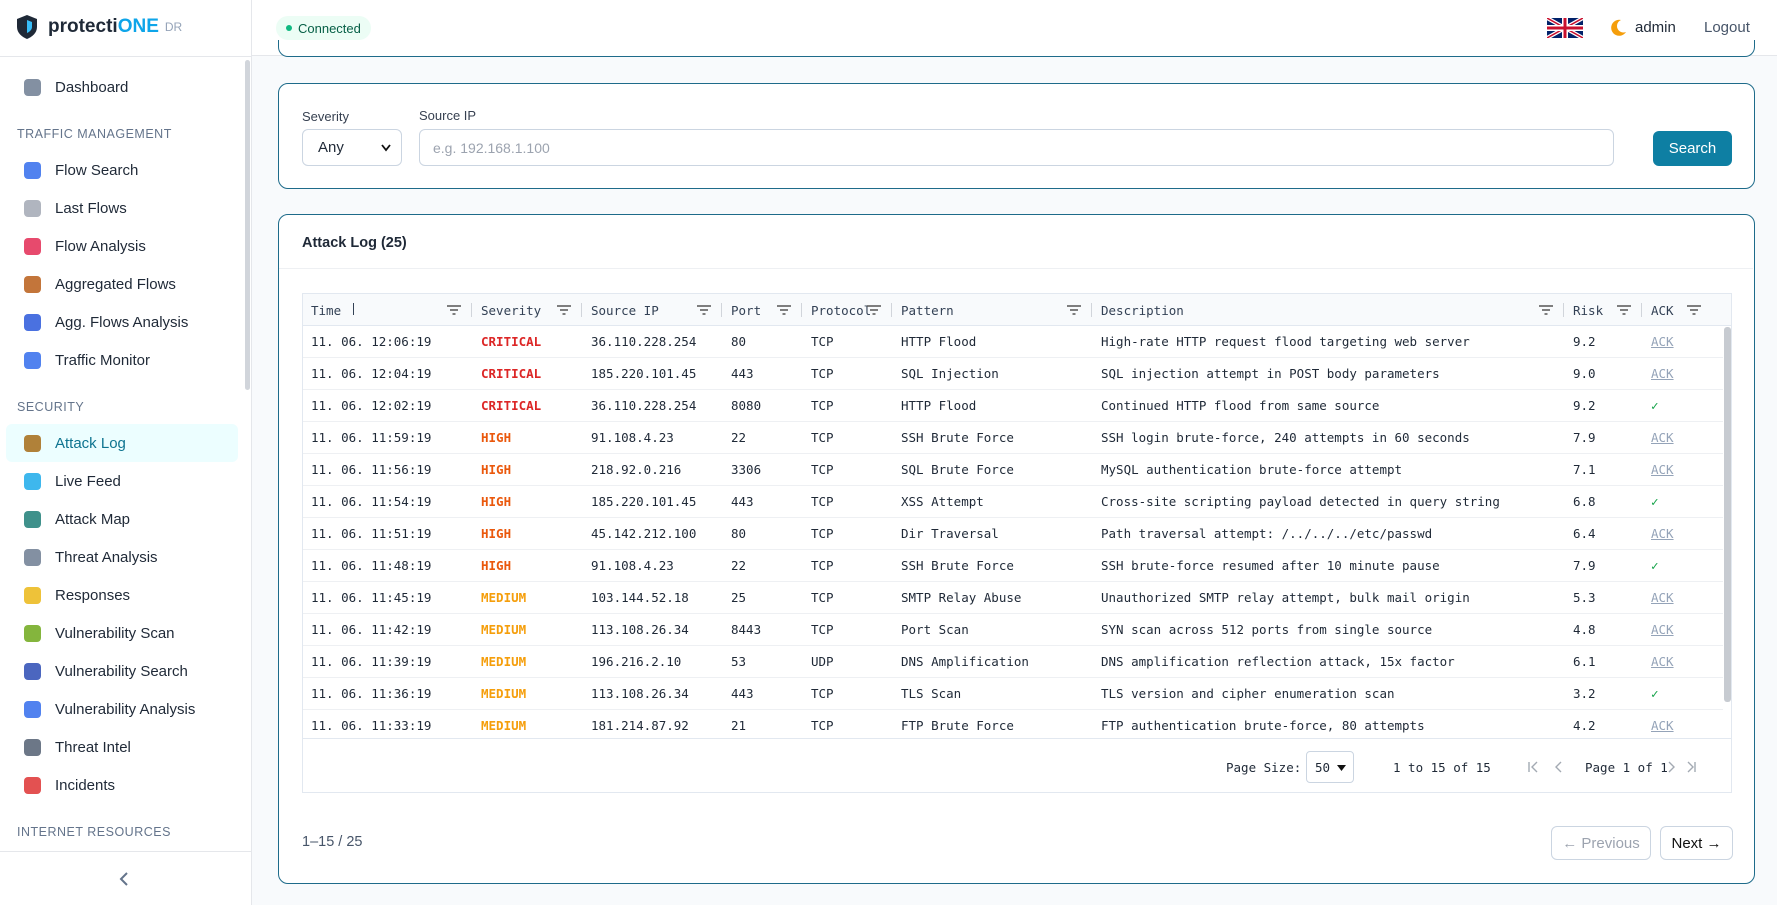 This screenshot has height=905, width=1777. What do you see at coordinates (371, 373) in the screenshot?
I see `cell-time: 11. 06. 12:04:19` at bounding box center [371, 373].